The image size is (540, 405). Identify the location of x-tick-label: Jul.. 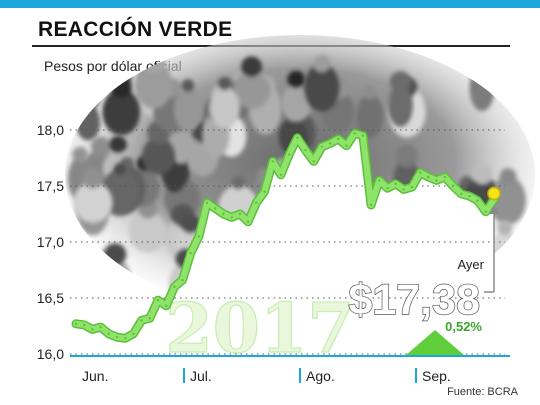
(201, 376).